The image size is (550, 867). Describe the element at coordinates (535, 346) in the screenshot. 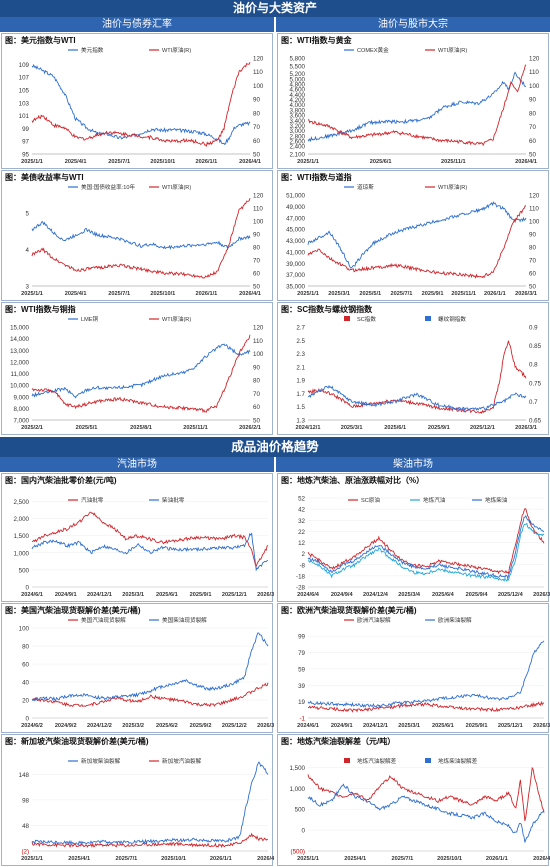

I see `y-tick-label-right: 0.85` at that location.